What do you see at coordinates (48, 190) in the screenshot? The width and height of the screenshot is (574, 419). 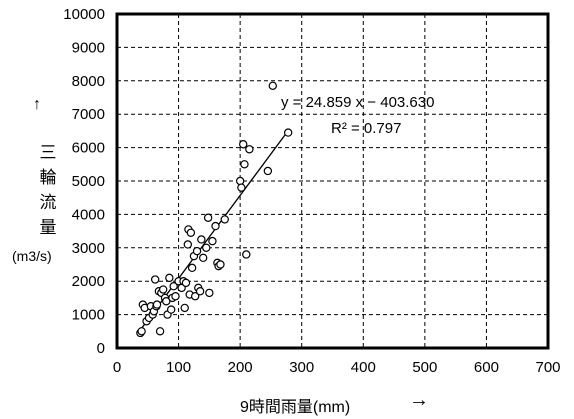 I see `y-axis-label: 三 輪 流 量` at bounding box center [48, 190].